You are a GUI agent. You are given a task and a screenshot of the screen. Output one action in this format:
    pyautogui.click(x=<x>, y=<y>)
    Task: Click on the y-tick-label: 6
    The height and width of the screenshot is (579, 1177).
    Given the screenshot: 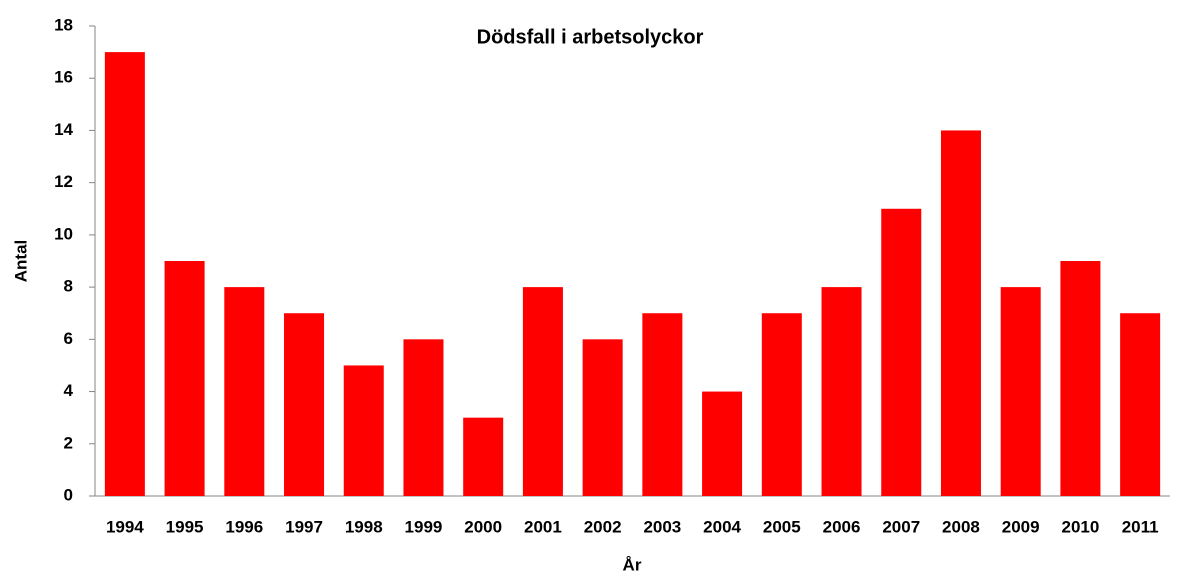 What is the action you would take?
    pyautogui.click(x=68, y=338)
    